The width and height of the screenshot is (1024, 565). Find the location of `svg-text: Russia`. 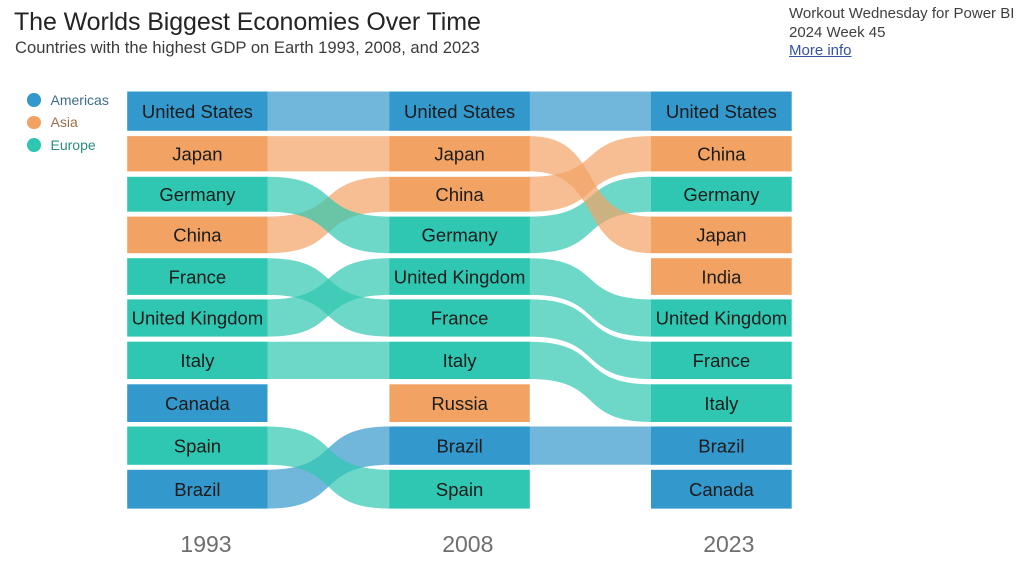

svg-text: Russia is located at coordinates (459, 403).